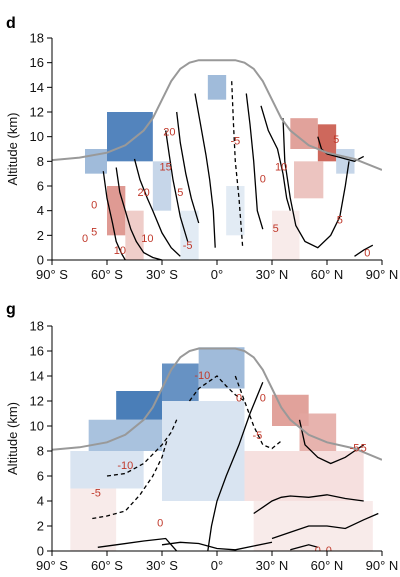  Describe the element at coordinates (382, 274) in the screenshot. I see `x-tick-label: 90° N` at that location.